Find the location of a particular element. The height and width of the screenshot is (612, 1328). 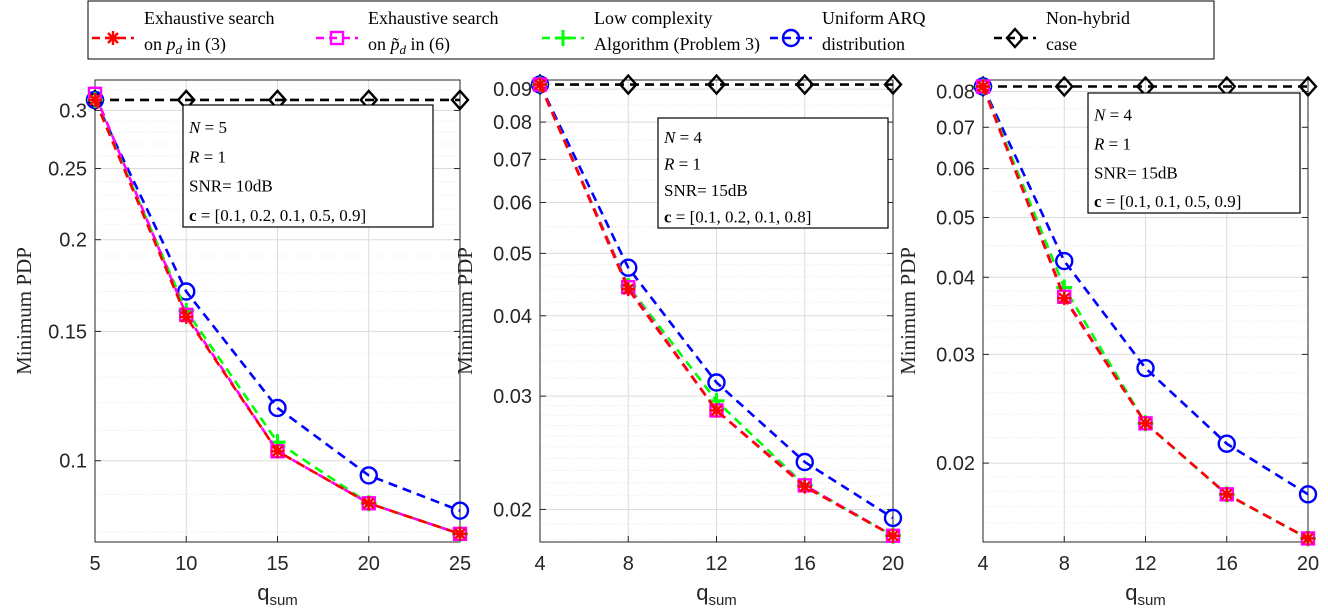

legend-label-line1: Uniform ARQ is located at coordinates (874, 18).